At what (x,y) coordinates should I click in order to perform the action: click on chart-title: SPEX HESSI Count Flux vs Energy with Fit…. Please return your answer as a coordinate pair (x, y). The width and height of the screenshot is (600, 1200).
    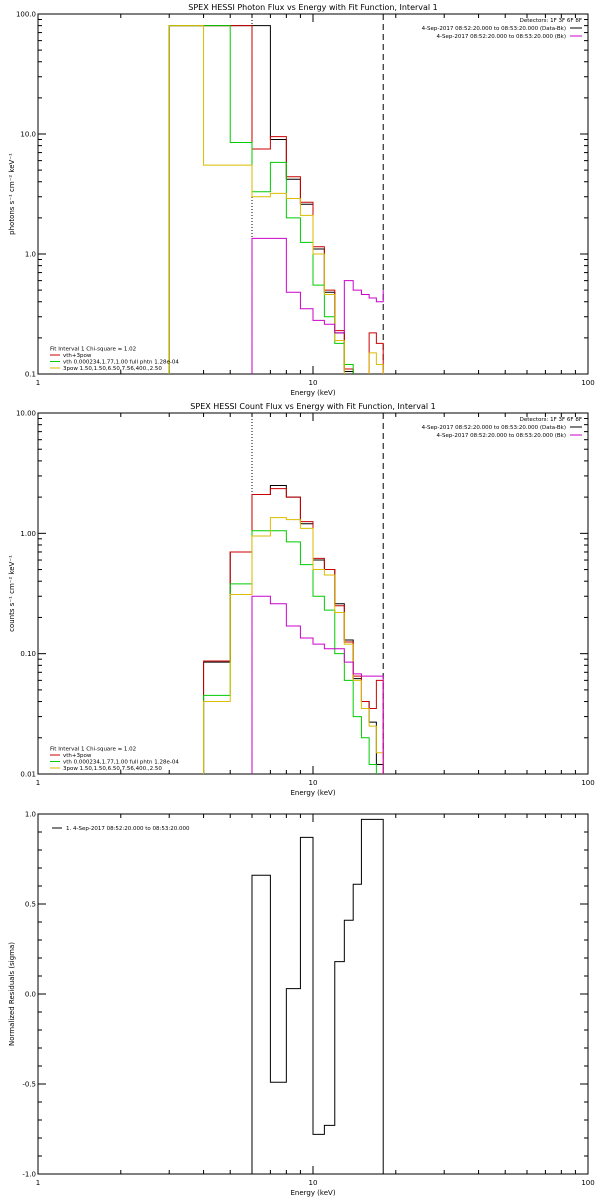
    Looking at the image, I should click on (312, 406).